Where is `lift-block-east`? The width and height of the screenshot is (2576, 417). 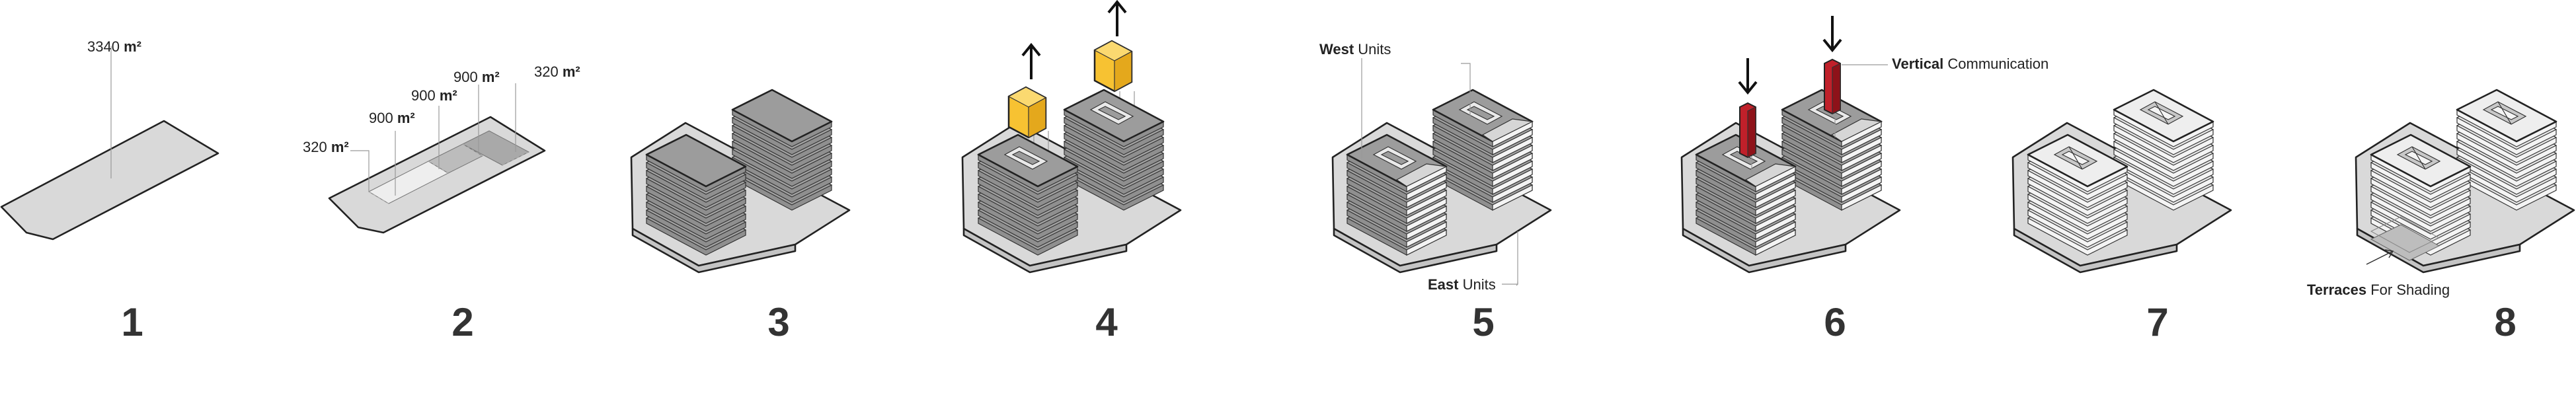 lift-block-east is located at coordinates (1113, 66).